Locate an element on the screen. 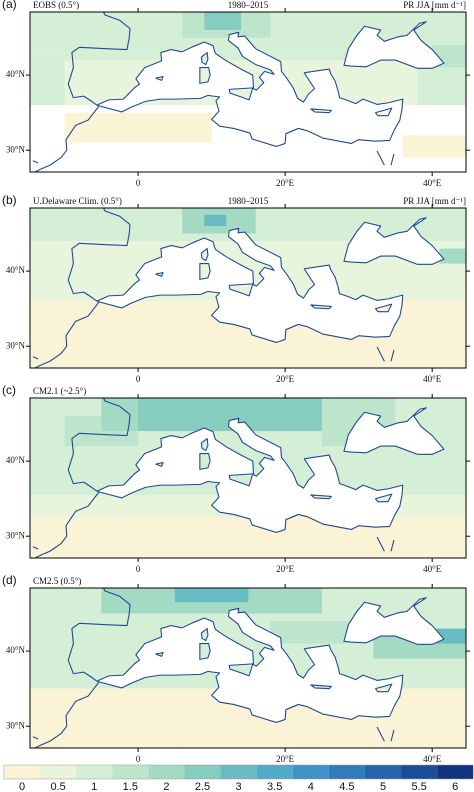  colorbar-label: 0 is located at coordinates (22, 786).